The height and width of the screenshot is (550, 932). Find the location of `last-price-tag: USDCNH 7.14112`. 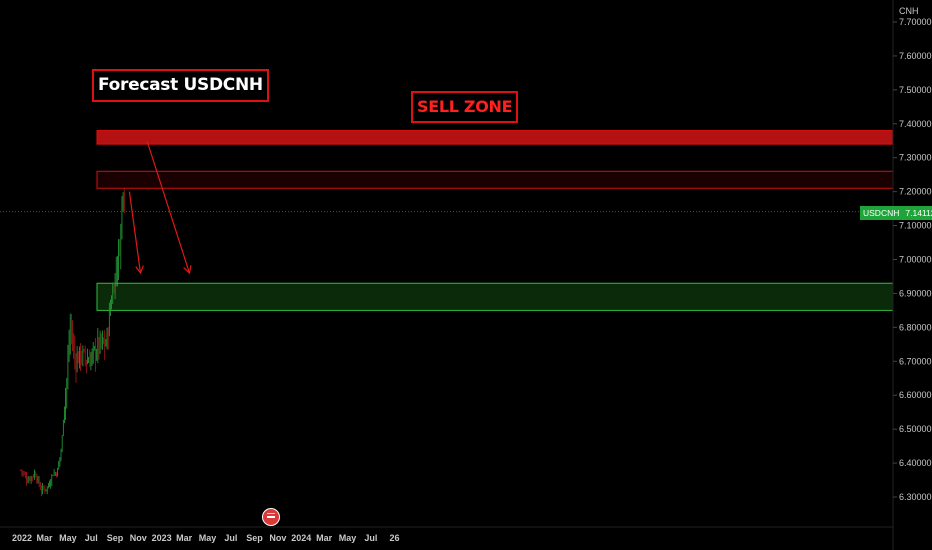

last-price-tag: USDCNH 7.14112 is located at coordinates (896, 213).